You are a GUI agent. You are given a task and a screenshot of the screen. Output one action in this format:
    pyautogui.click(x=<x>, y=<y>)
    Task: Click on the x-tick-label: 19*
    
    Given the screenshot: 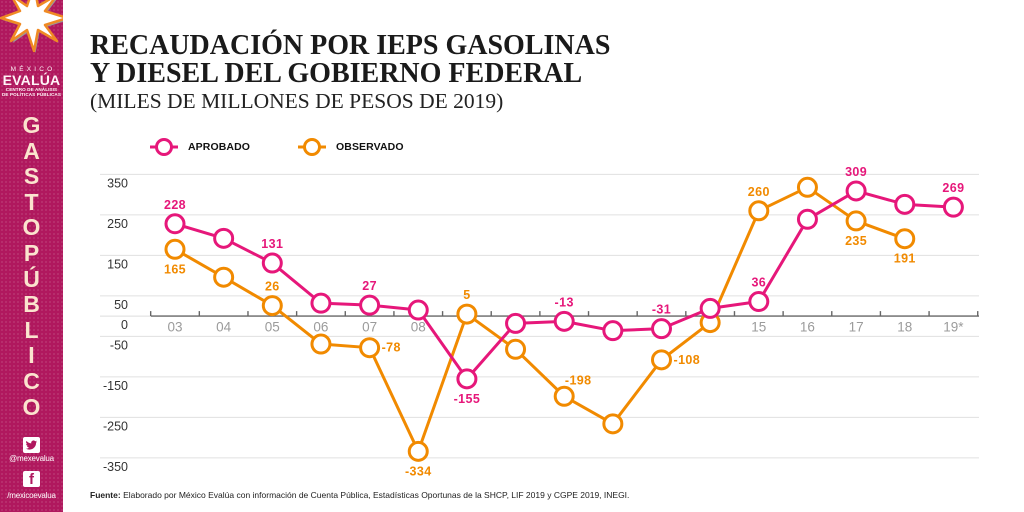 What is the action you would take?
    pyautogui.click(x=953, y=327)
    